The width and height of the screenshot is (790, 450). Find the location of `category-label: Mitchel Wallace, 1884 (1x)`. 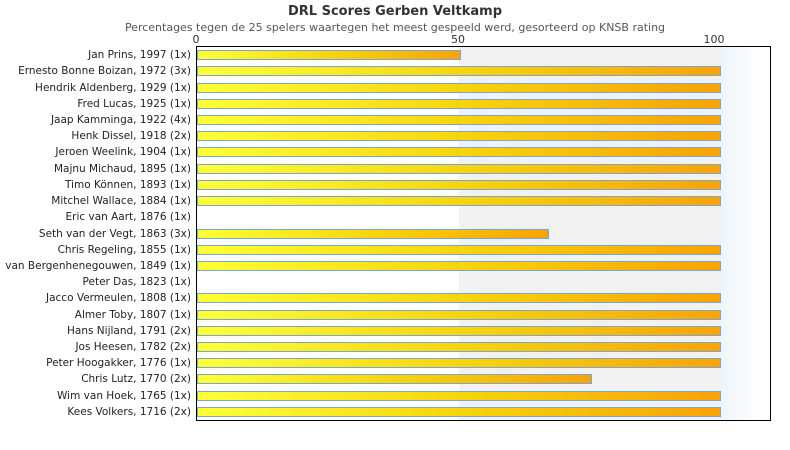

category-label: Mitchel Wallace, 1884 (1x) is located at coordinates (121, 201).